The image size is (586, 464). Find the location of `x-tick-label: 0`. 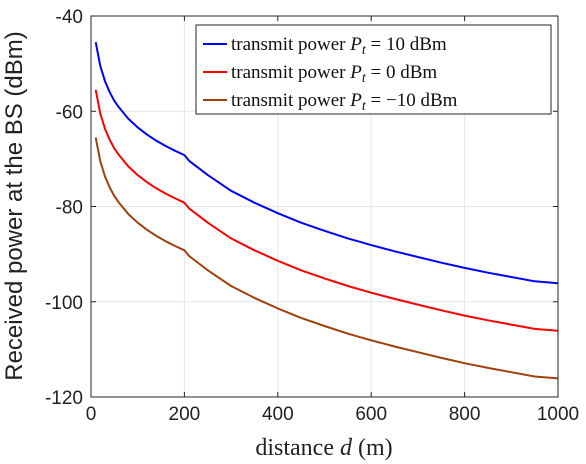

x-tick-label: 0 is located at coordinates (91, 414).